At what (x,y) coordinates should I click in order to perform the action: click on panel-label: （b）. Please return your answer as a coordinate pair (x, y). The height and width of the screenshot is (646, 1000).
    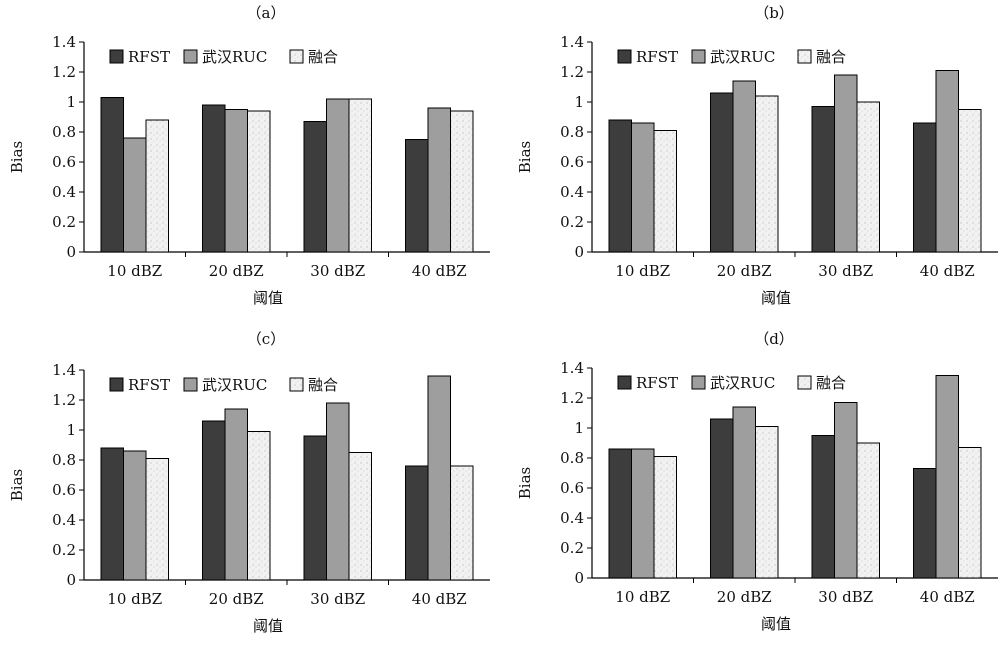
    Looking at the image, I should click on (774, 13).